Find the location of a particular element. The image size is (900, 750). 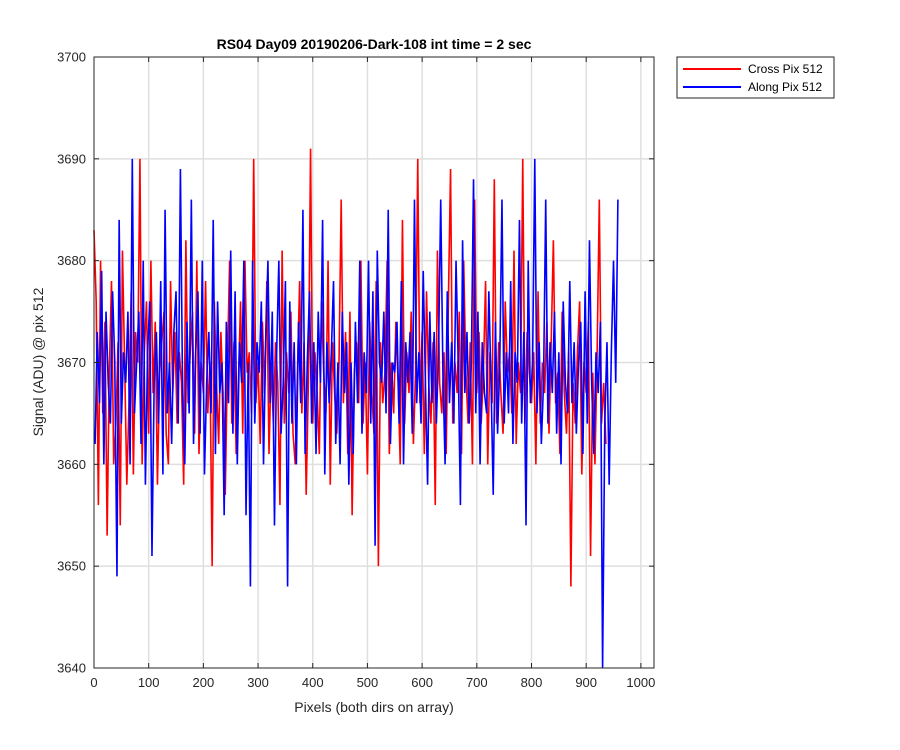

y-tick-label: 3670 is located at coordinates (71, 362).